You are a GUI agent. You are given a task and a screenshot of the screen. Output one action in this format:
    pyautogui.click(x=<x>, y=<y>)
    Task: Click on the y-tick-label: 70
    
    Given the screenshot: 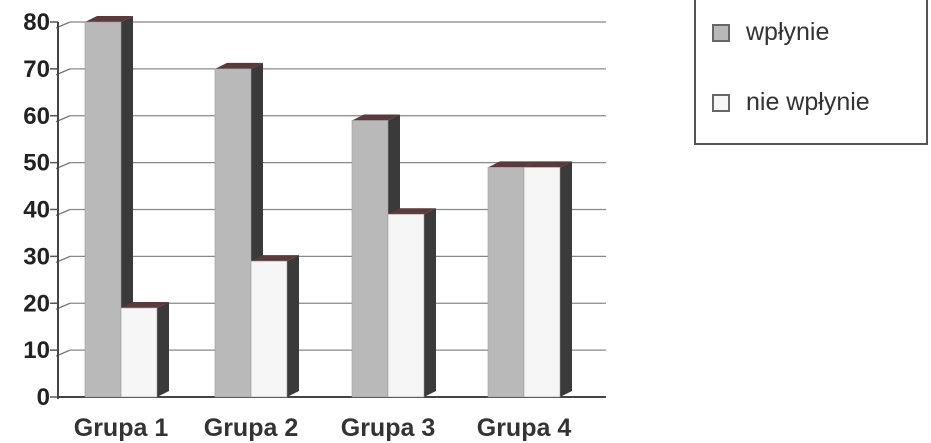 What is the action you would take?
    pyautogui.click(x=36, y=69)
    